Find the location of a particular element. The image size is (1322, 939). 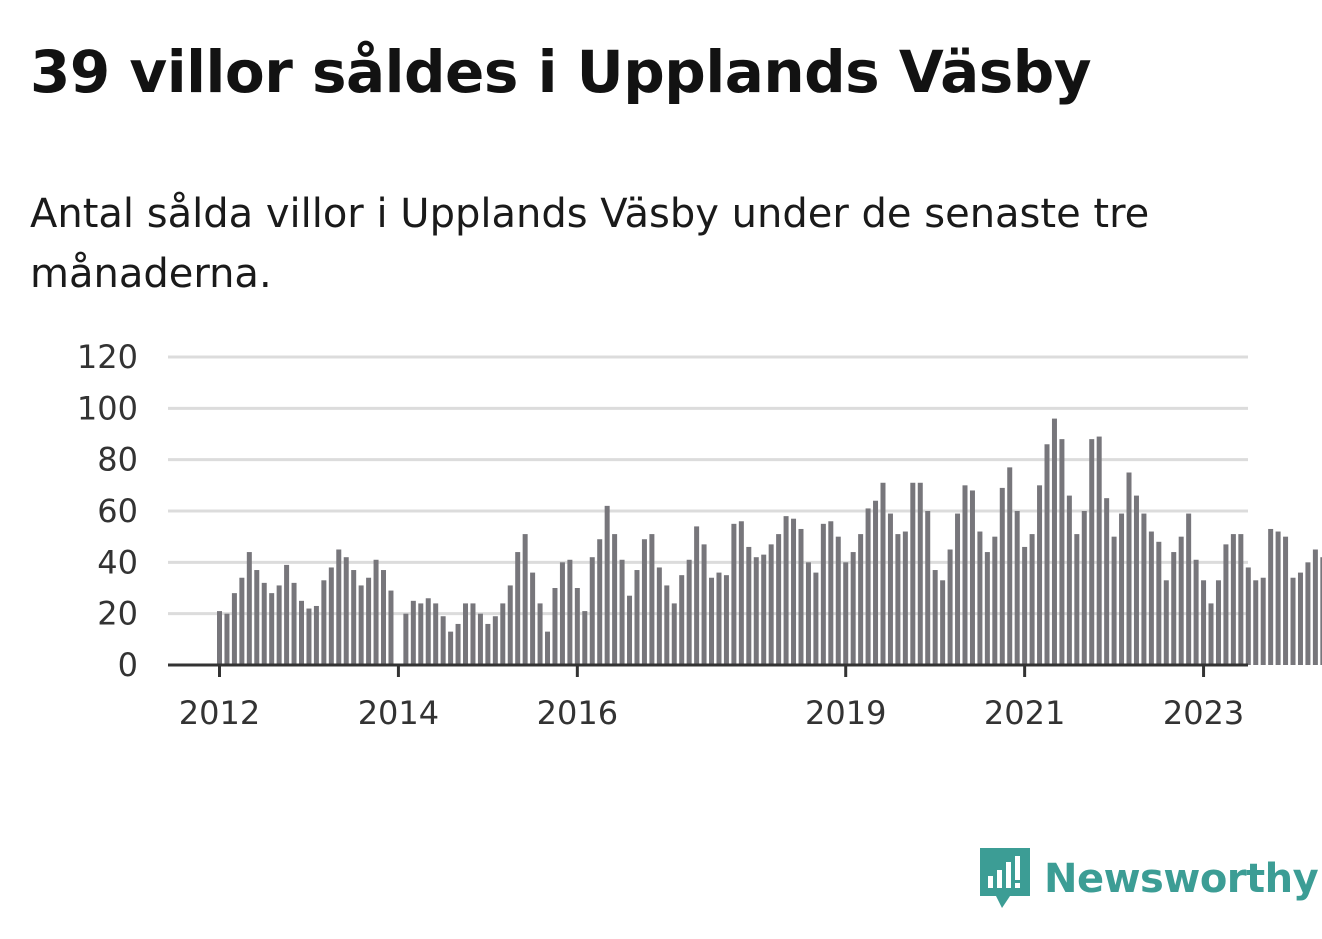

brand-name: Newsworthy is located at coordinates (1181, 879).